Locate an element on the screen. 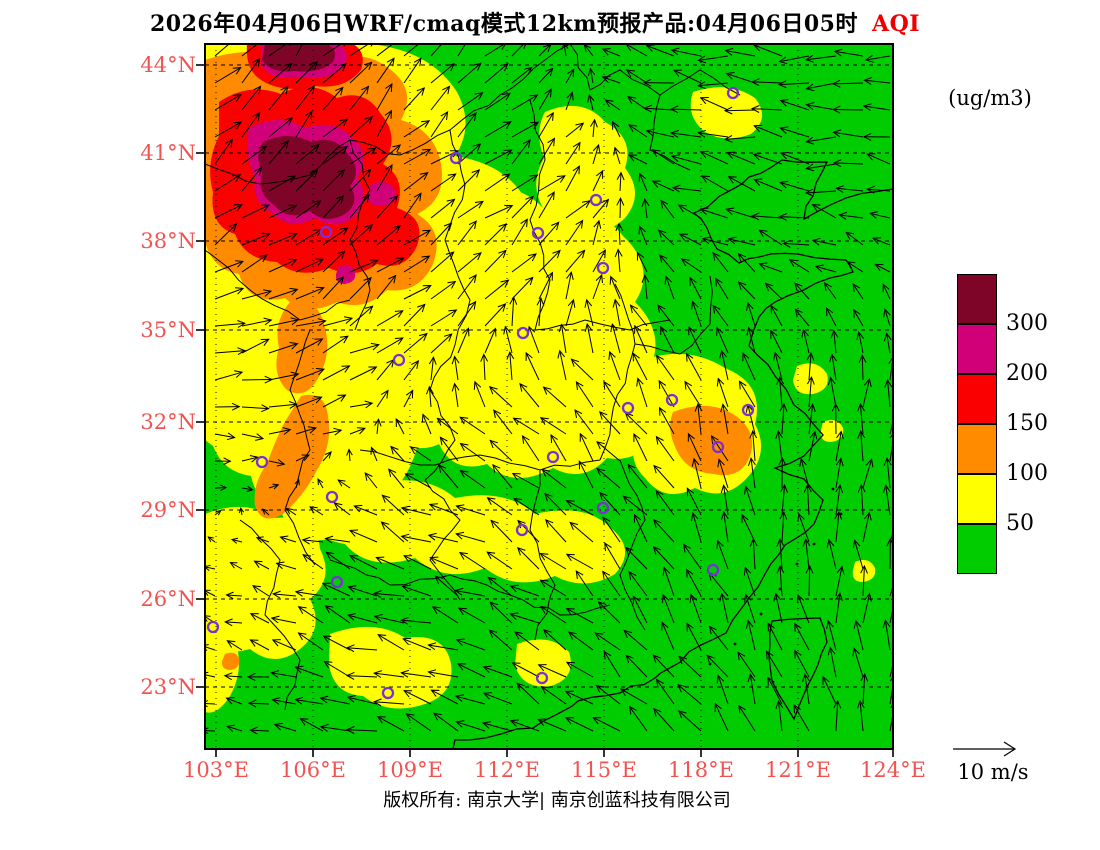 The image size is (1100, 850). lon-label: 103°E is located at coordinates (216, 770).